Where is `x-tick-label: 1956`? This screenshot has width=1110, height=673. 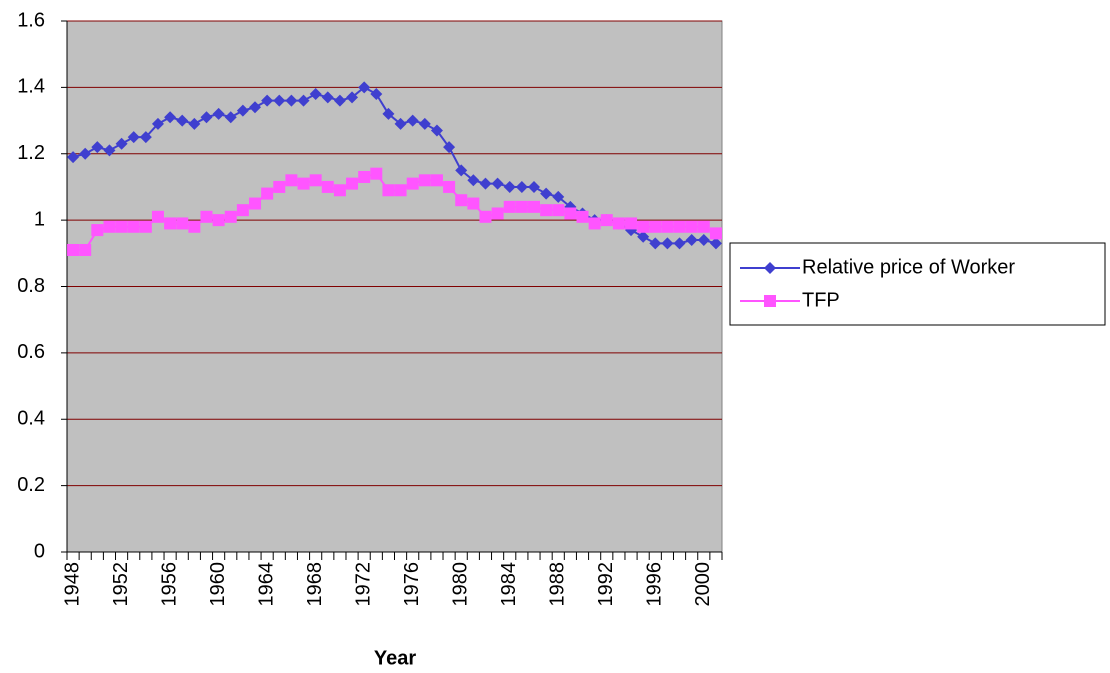
x-tick-label: 1956 is located at coordinates (169, 584).